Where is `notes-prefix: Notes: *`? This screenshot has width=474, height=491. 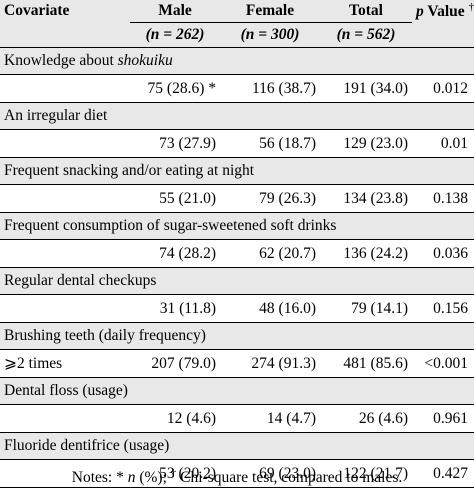
notes-prefix: Notes: * is located at coordinates (99, 478).